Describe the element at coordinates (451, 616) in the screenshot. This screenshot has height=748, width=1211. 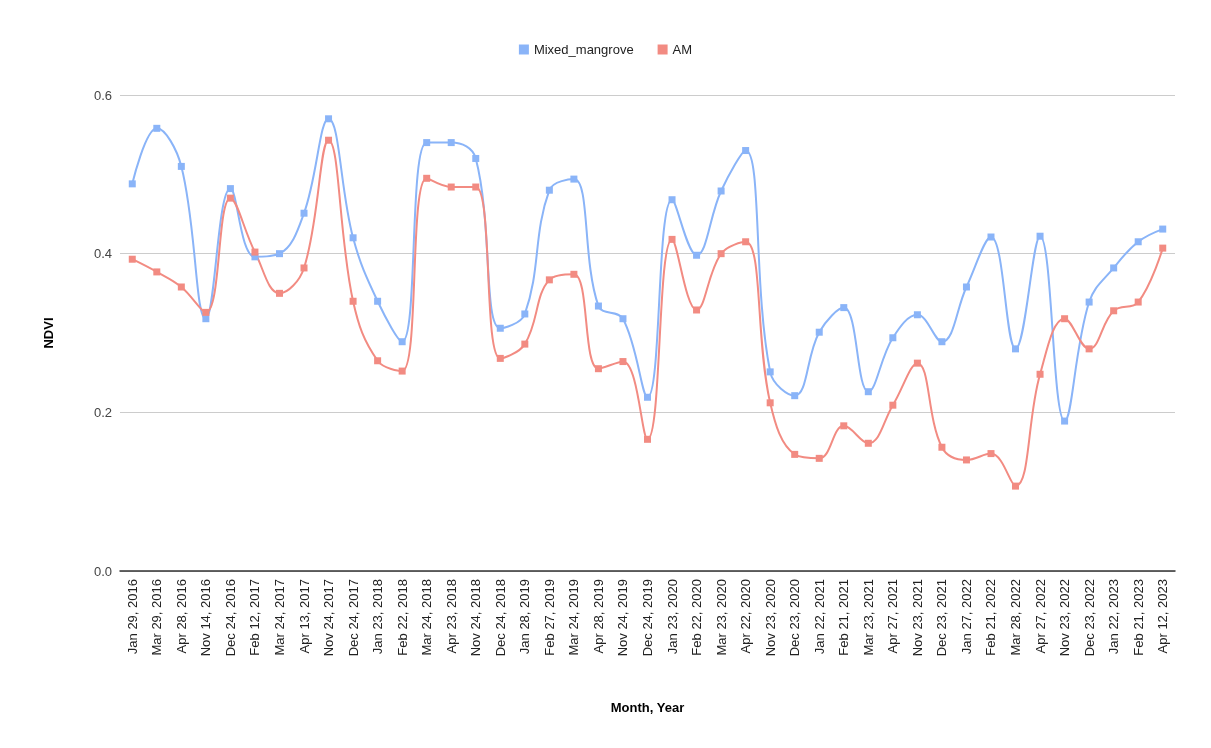
I see `x-tick-label: Apr 23, 2018` at that location.